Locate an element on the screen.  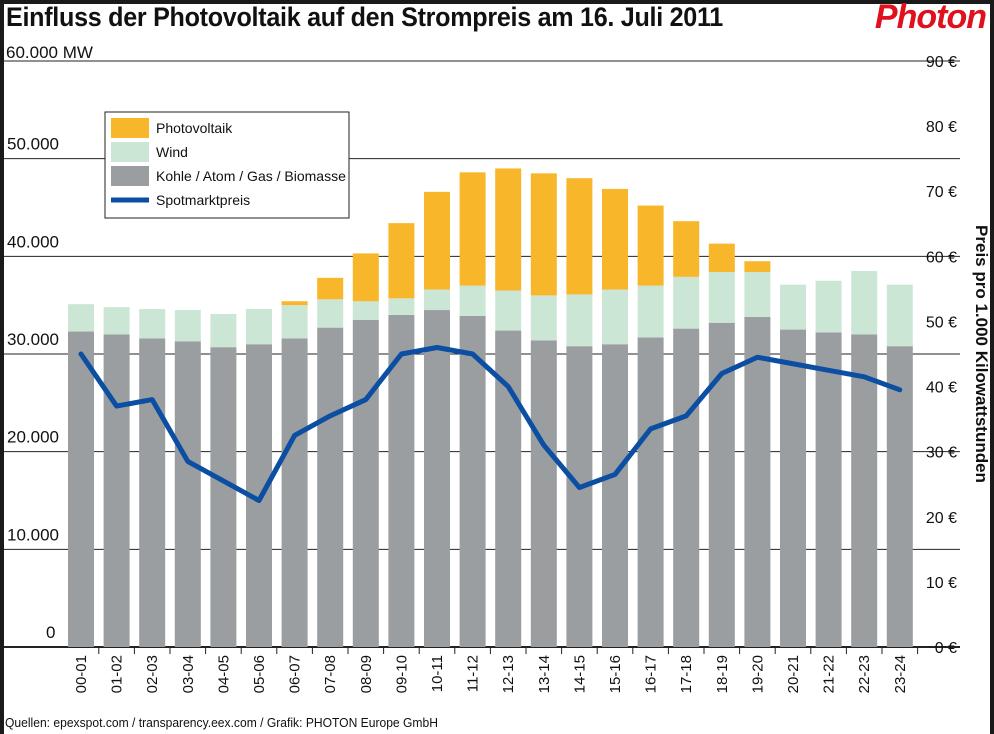
legend-label: Wind is located at coordinates (172, 152).